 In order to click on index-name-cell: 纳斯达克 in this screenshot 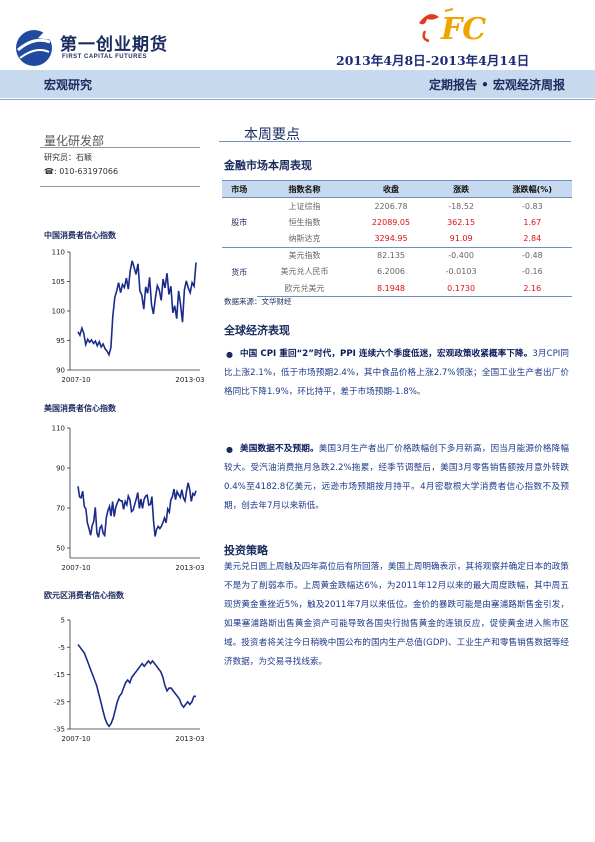, I will do `click(304, 238)`.